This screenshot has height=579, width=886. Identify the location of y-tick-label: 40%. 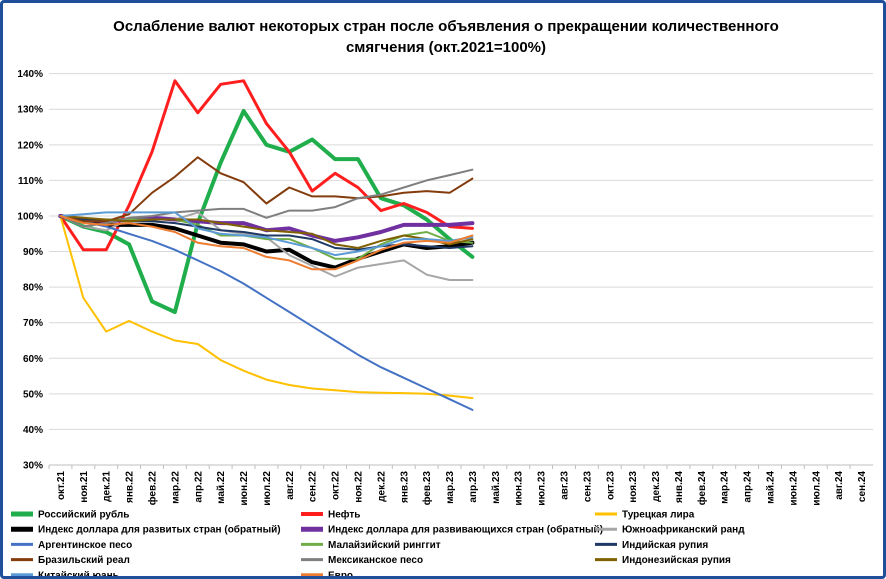
(33, 430).